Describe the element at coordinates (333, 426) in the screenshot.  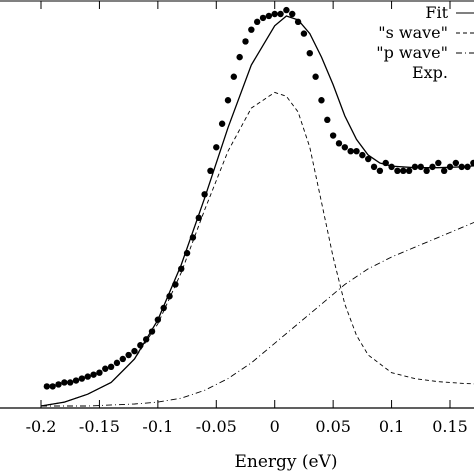
I see `x-tick-label: 0.05` at that location.